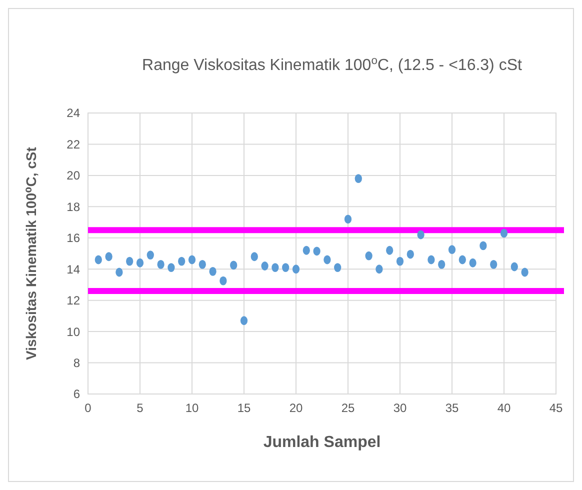 This screenshot has width=582, height=490. Describe the element at coordinates (348, 408) in the screenshot. I see `x-tick-label: 25` at that location.